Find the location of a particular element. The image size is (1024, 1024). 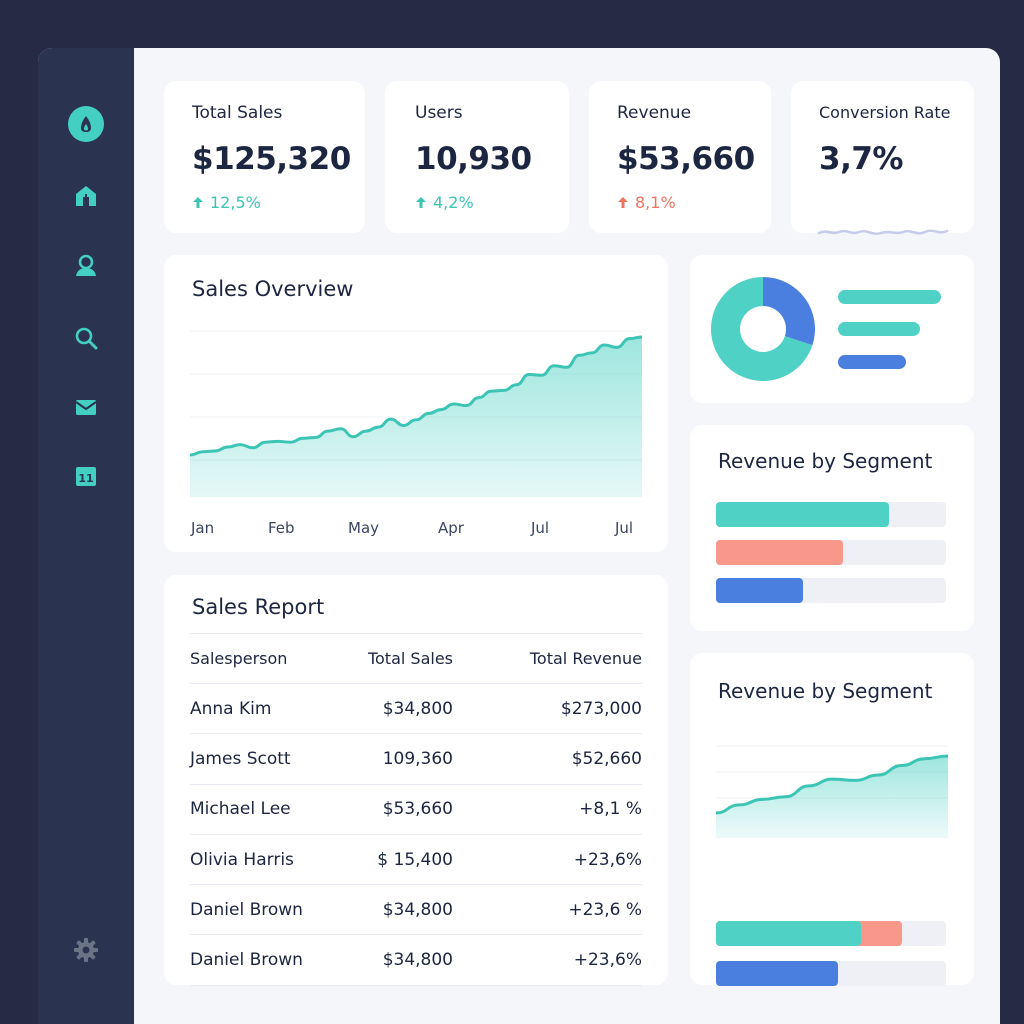

salesperson-cell: Olivia Harris is located at coordinates (270, 860).